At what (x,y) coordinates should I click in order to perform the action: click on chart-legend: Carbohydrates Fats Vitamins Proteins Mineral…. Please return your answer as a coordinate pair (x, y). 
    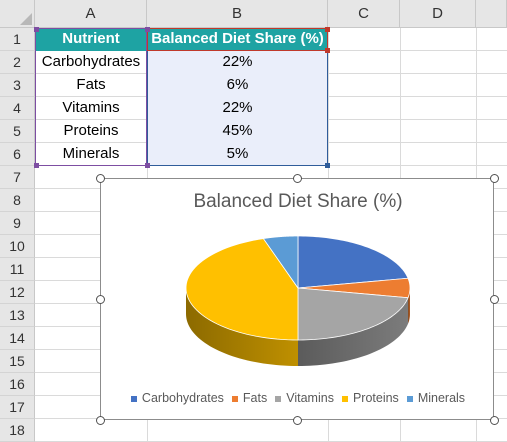
    Looking at the image, I should click on (298, 398).